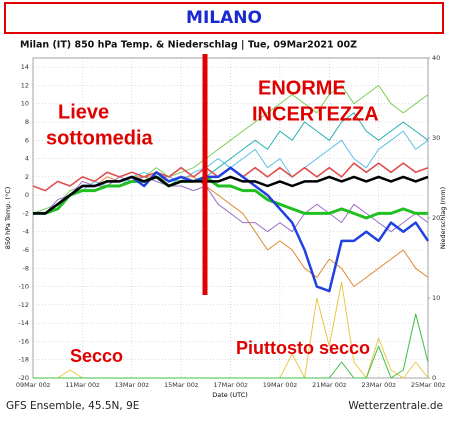 The image size is (450, 424). What do you see at coordinates (26, 232) in the screenshot?
I see `y-tick-label: -4` at bounding box center [26, 232].